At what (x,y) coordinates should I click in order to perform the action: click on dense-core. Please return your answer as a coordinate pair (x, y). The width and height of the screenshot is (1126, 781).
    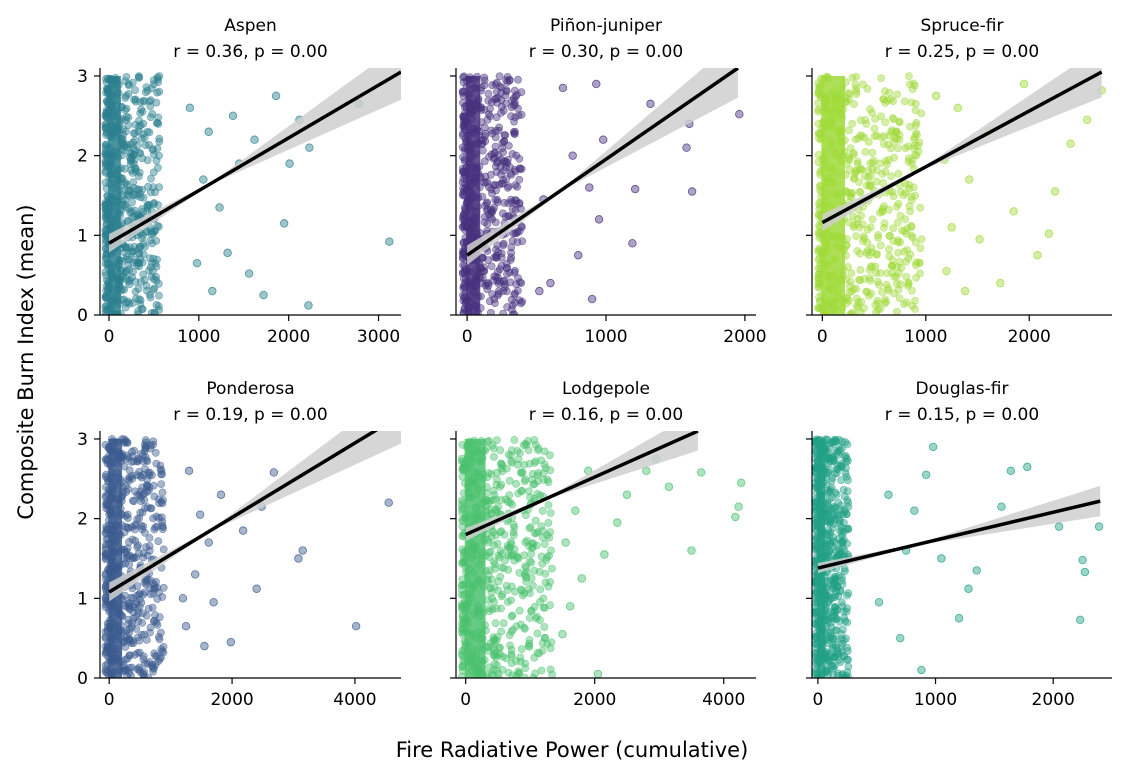
    Looking at the image, I should click on (115, 558).